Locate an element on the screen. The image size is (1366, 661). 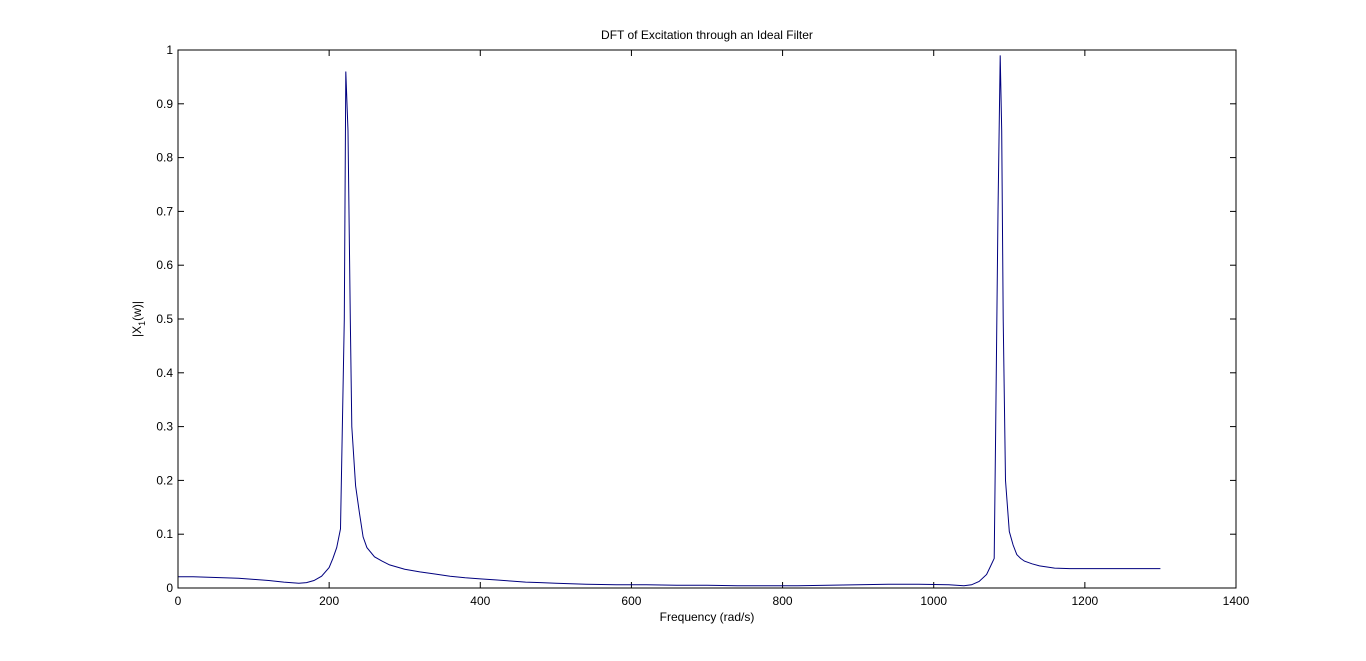
y-tick-label: 0.8 is located at coordinates (164, 158).